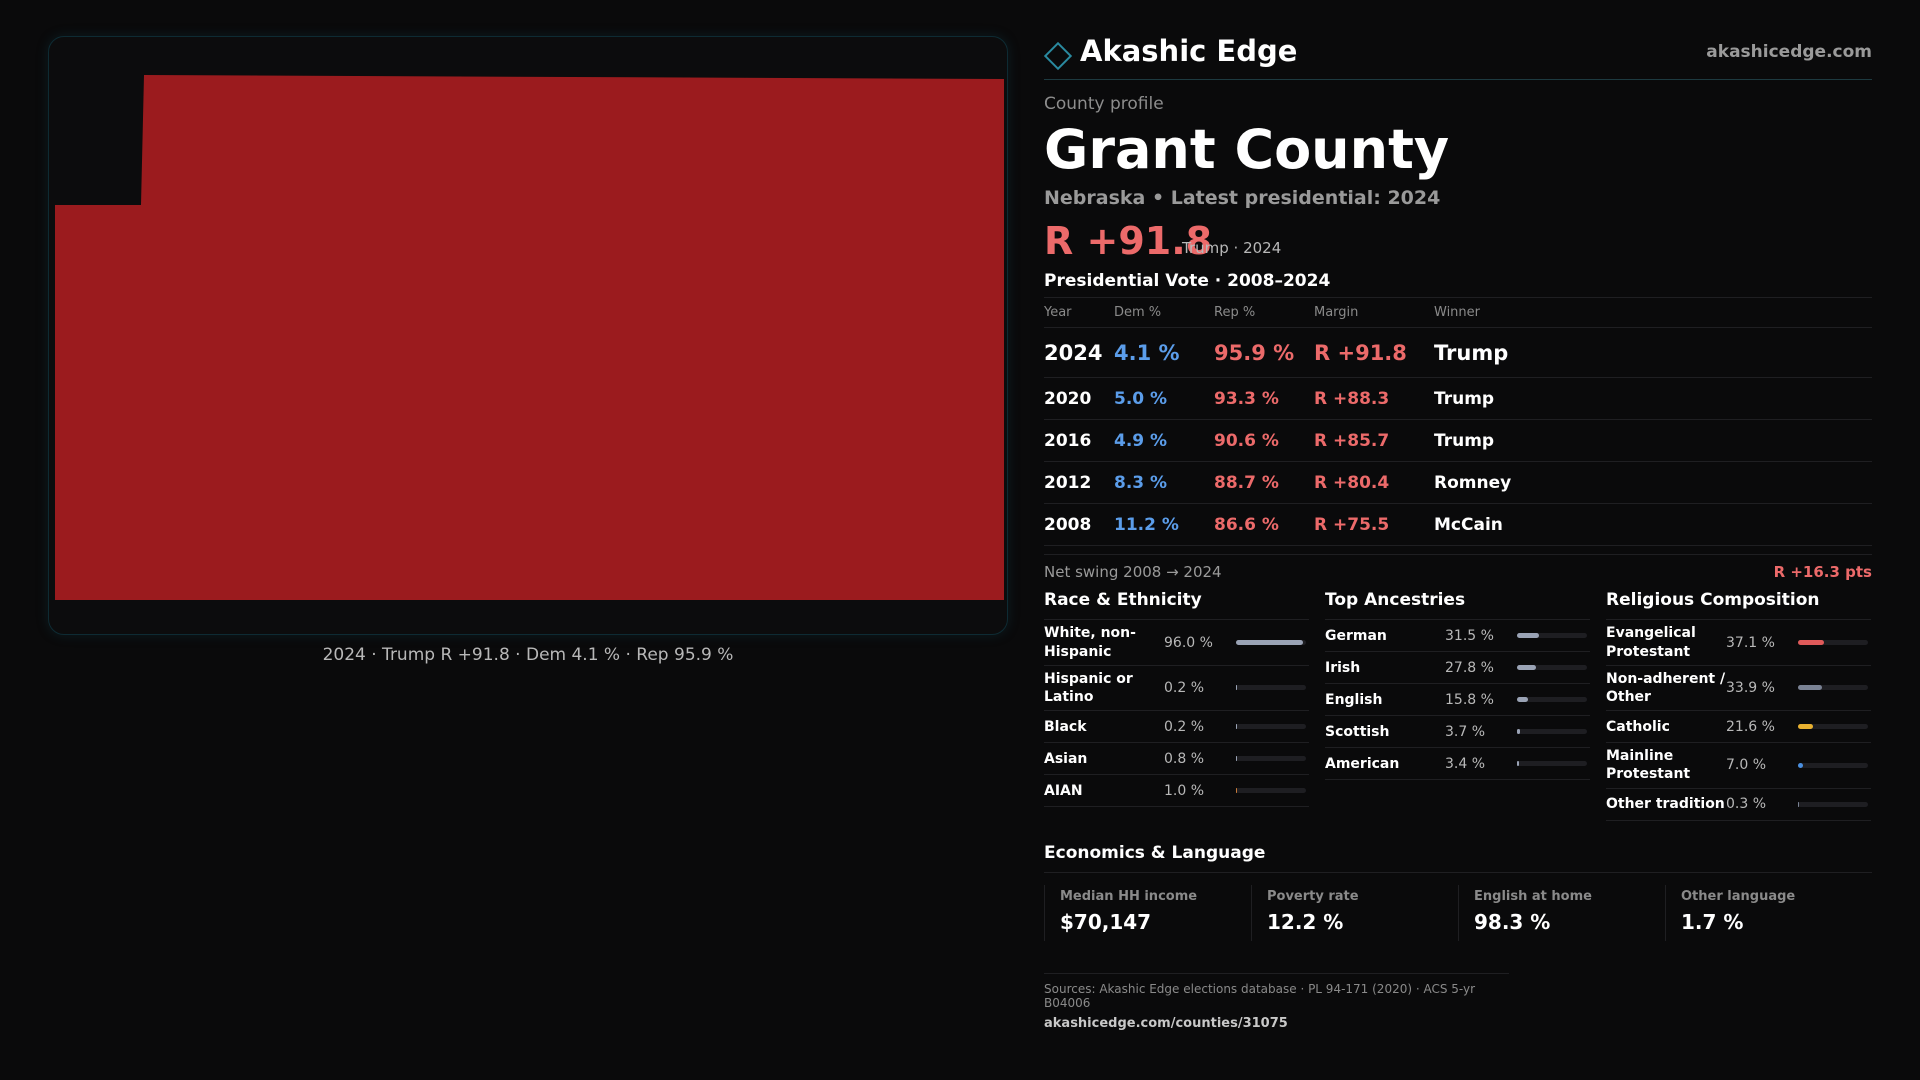  Describe the element at coordinates (1066, 758) in the screenshot. I see `demo-label: Asian` at that location.